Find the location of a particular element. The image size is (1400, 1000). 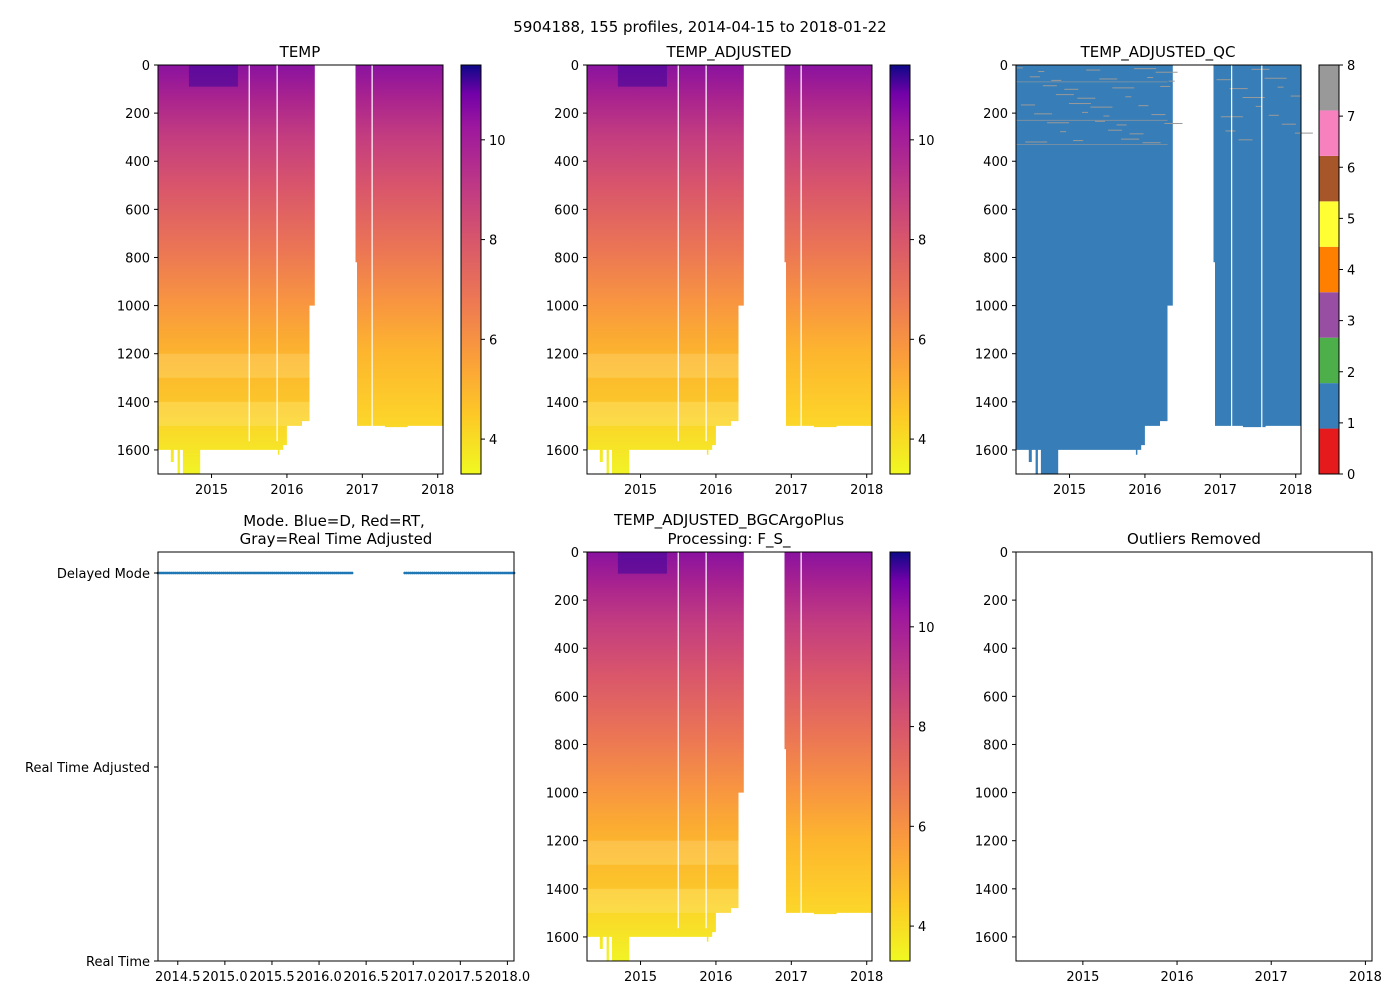

colorbar-tick-label: 6 is located at coordinates (493, 340).